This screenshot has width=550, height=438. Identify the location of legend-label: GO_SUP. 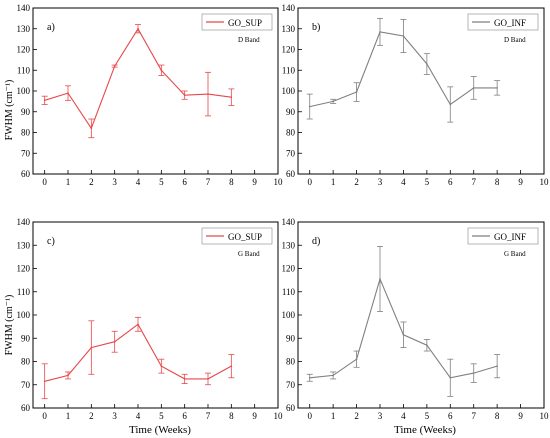
(245, 237).